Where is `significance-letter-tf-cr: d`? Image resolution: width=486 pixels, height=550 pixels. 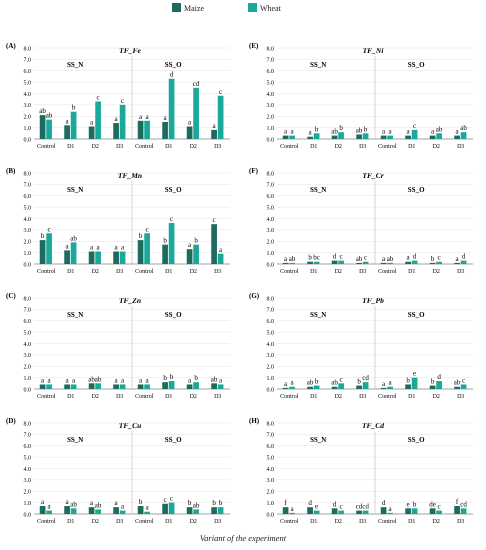
significance-letter-tf-cr: d is located at coordinates (464, 257).